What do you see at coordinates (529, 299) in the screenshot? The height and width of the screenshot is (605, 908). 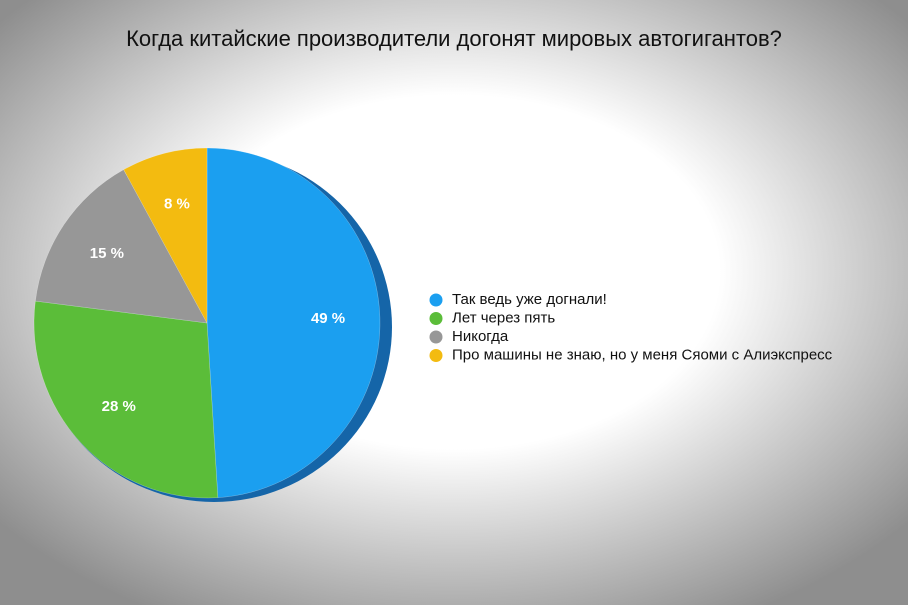 I see `legend-label: Так ведь уже догнали!` at bounding box center [529, 299].